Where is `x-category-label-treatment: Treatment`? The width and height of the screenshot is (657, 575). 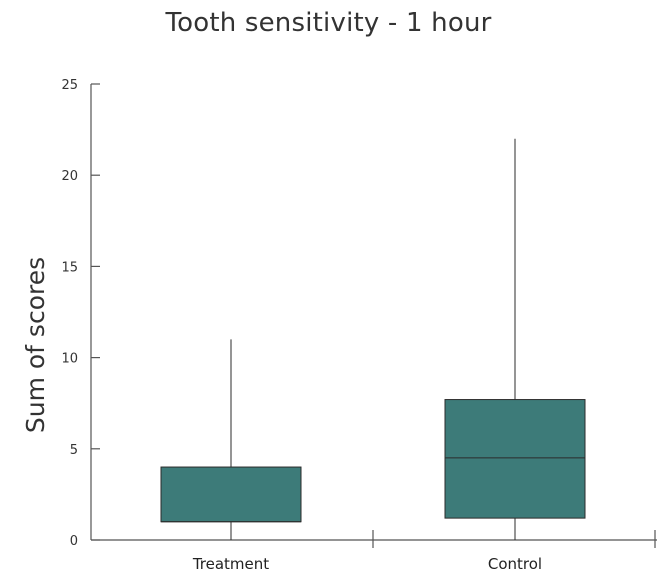 x-category-label-treatment: Treatment is located at coordinates (230, 564).